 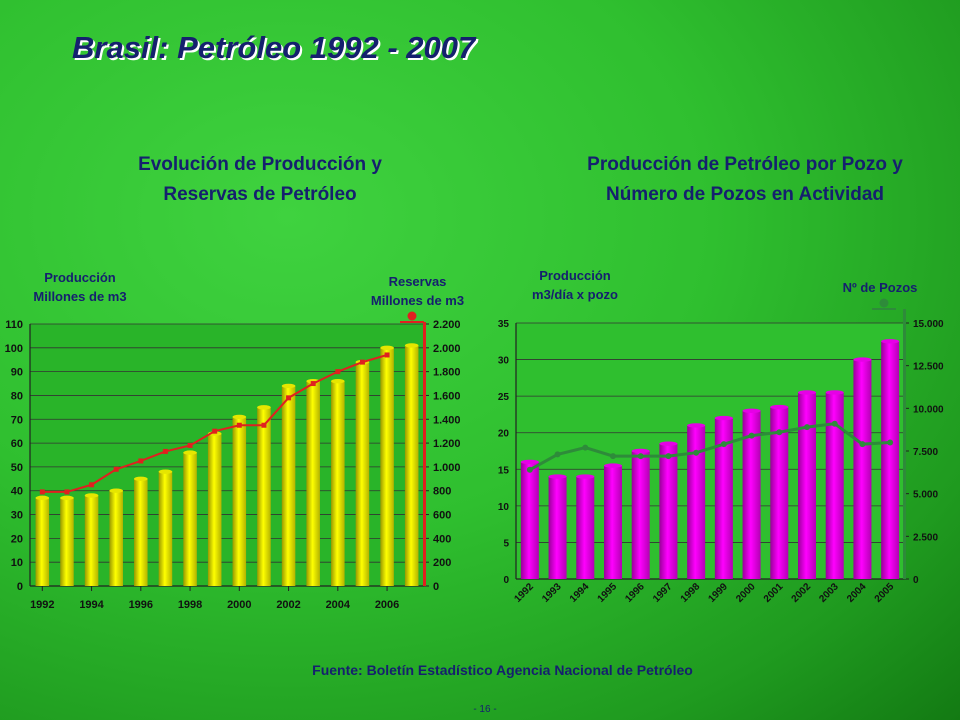 I want to click on right-chart-y2-tick-label: 2.500, so click(x=925, y=537).